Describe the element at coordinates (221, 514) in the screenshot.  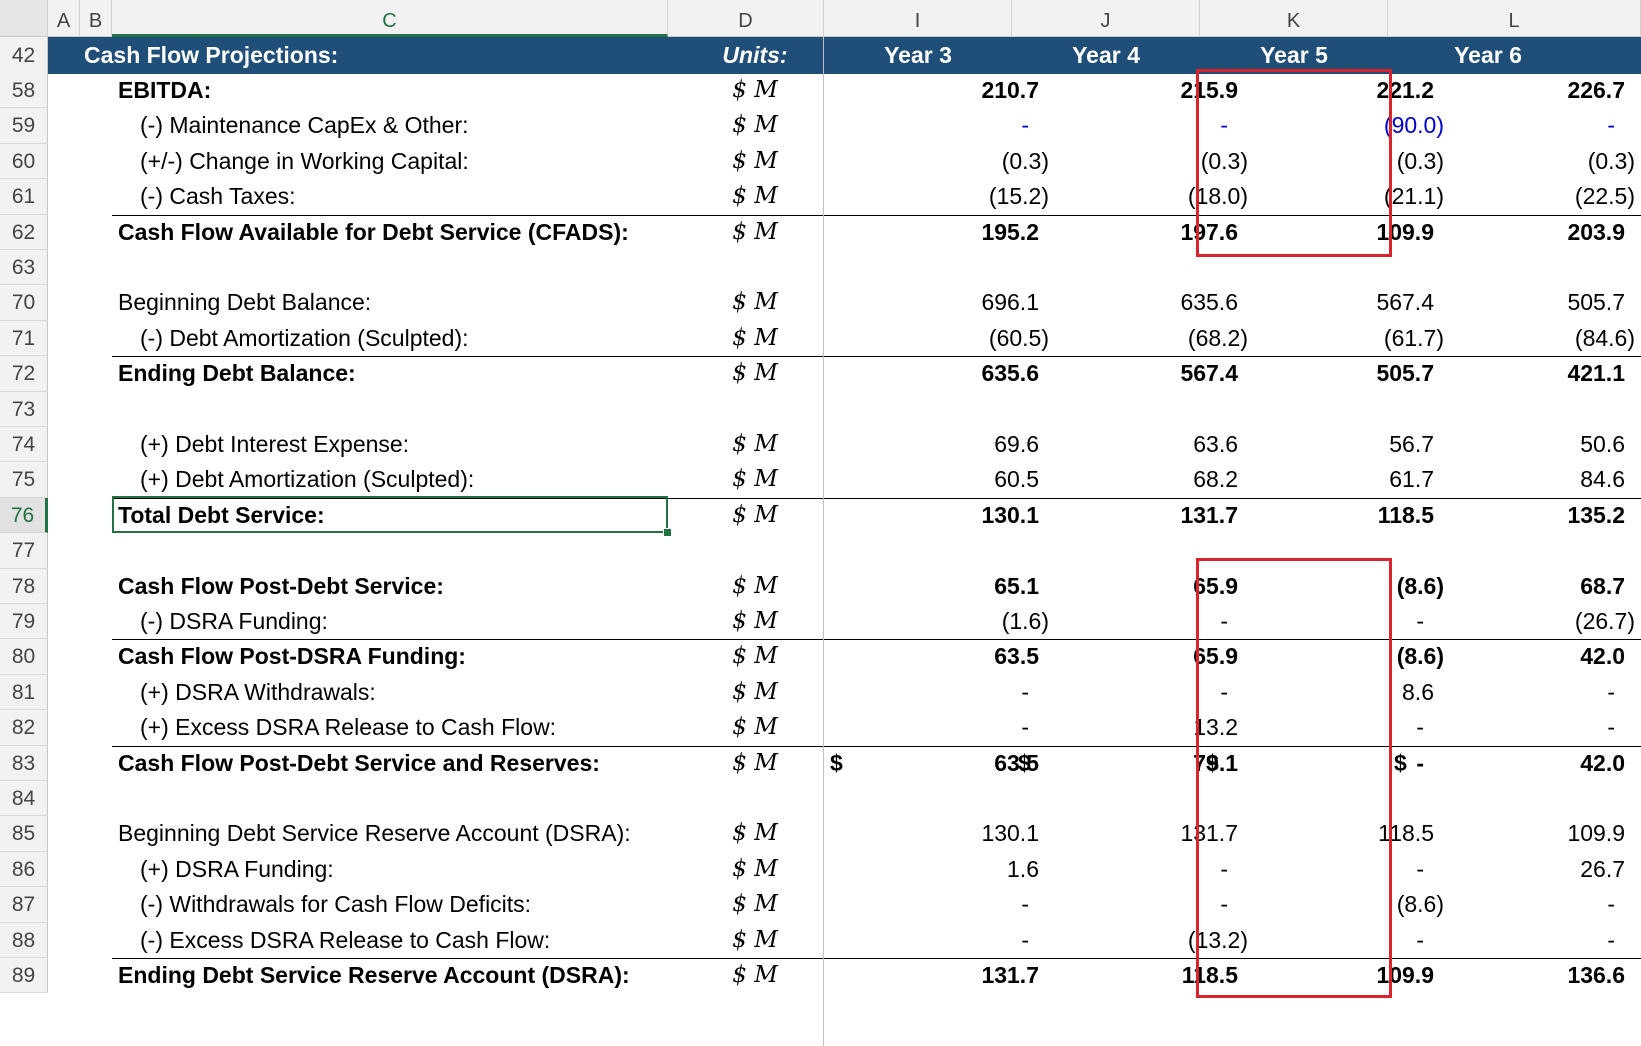
I see `row-label: Total Debt Service:` at that location.